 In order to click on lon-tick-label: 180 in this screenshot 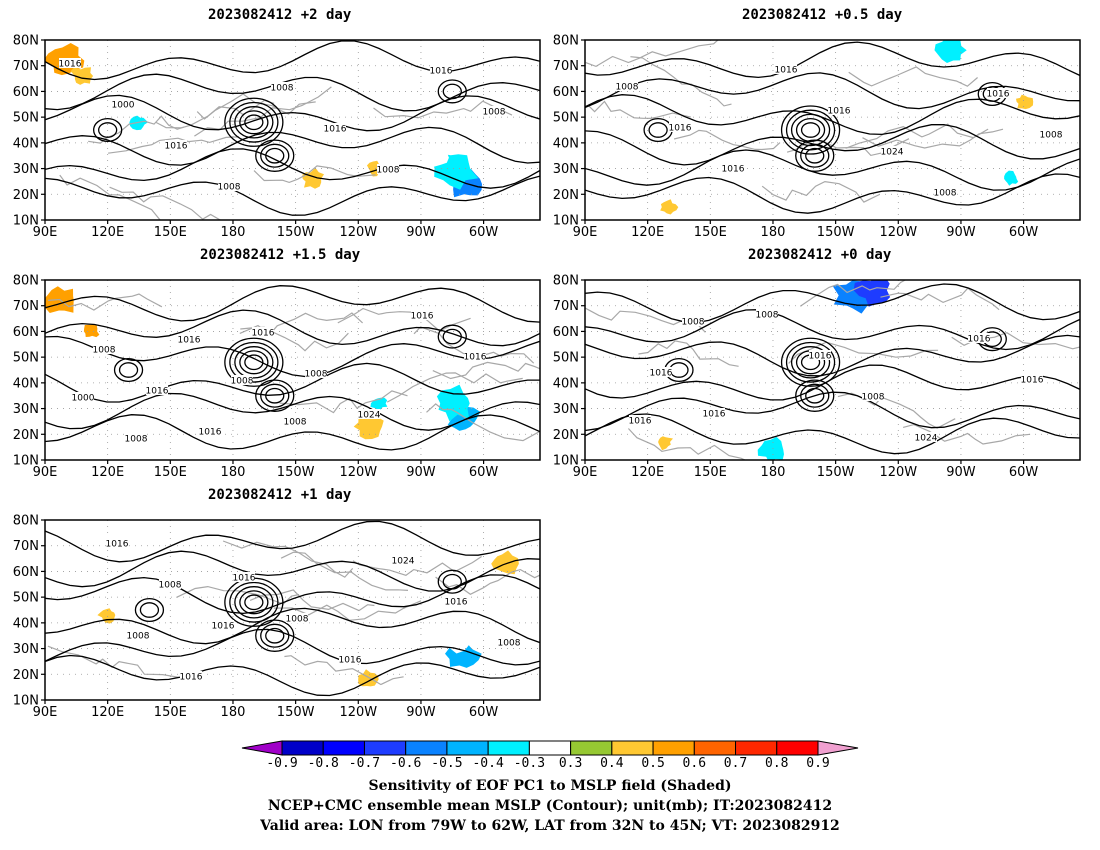, I will do `click(233, 232)`.